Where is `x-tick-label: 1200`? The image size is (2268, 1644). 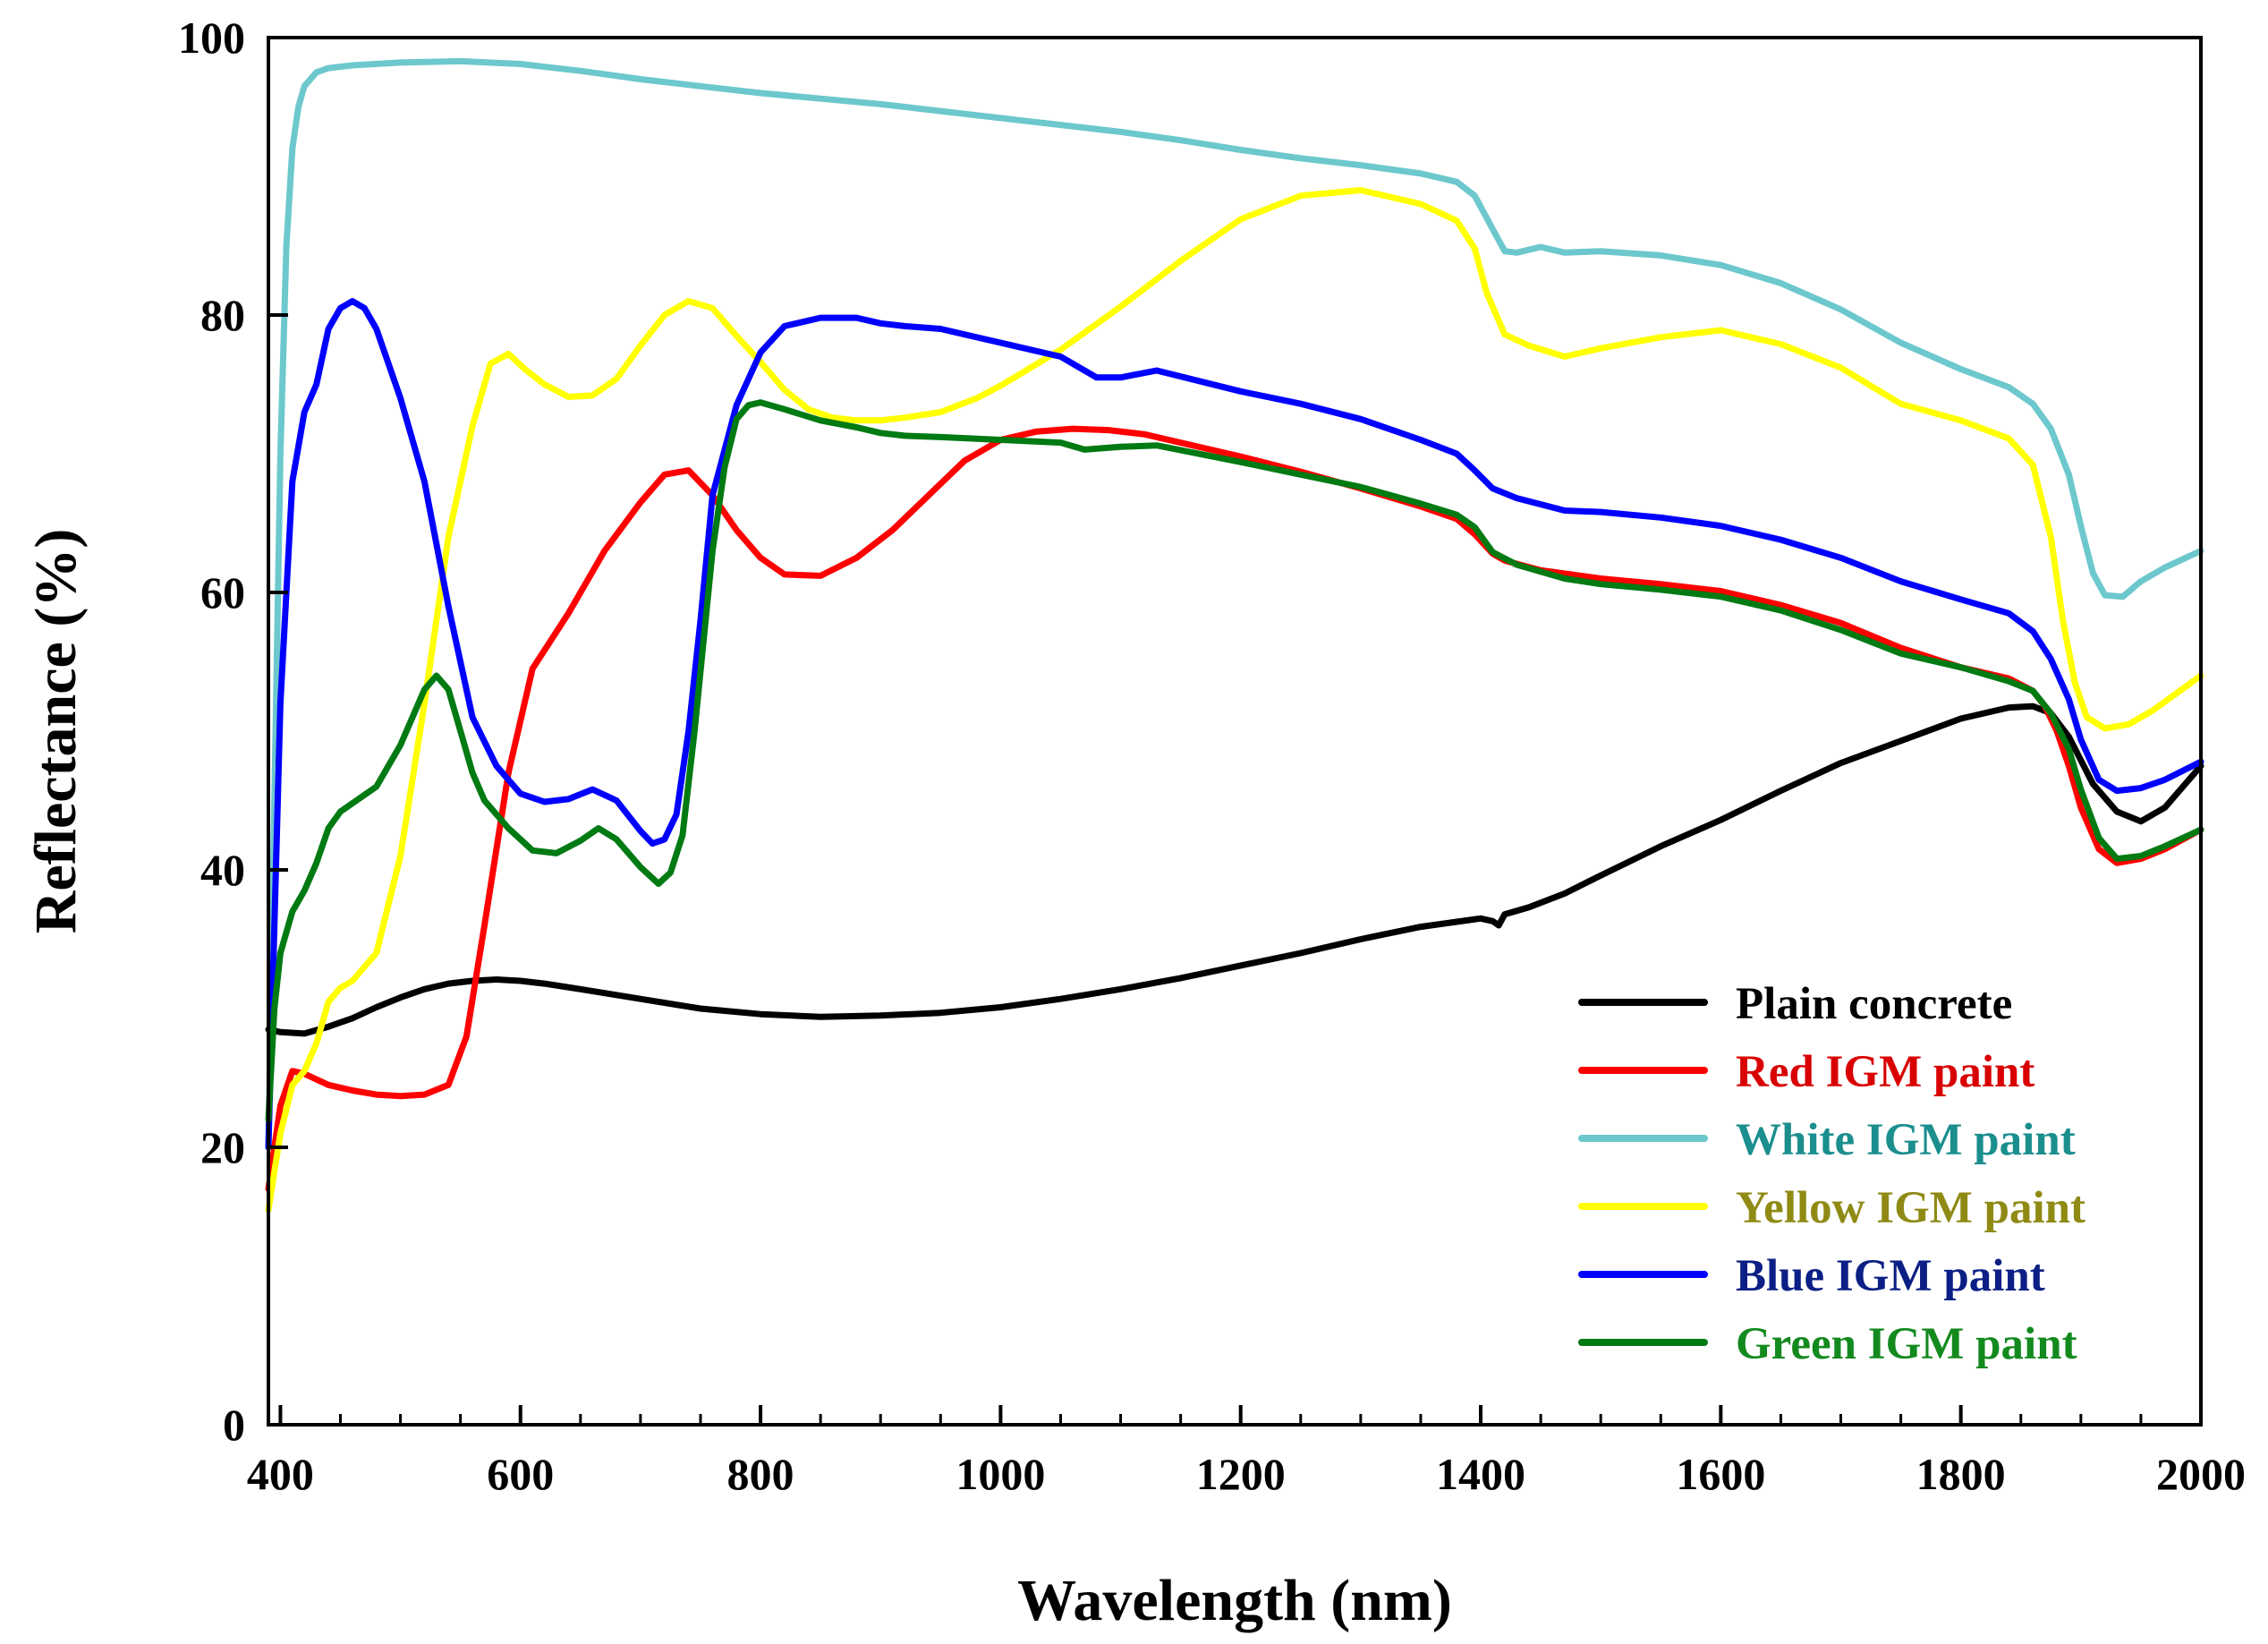
x-tick-label: 1200 is located at coordinates (1241, 1474).